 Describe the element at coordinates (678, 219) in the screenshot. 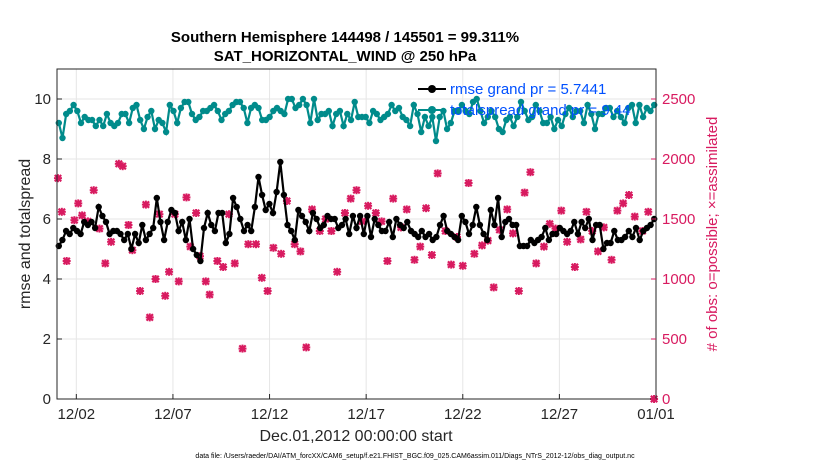

I see `y2-tick-label: 1500` at that location.